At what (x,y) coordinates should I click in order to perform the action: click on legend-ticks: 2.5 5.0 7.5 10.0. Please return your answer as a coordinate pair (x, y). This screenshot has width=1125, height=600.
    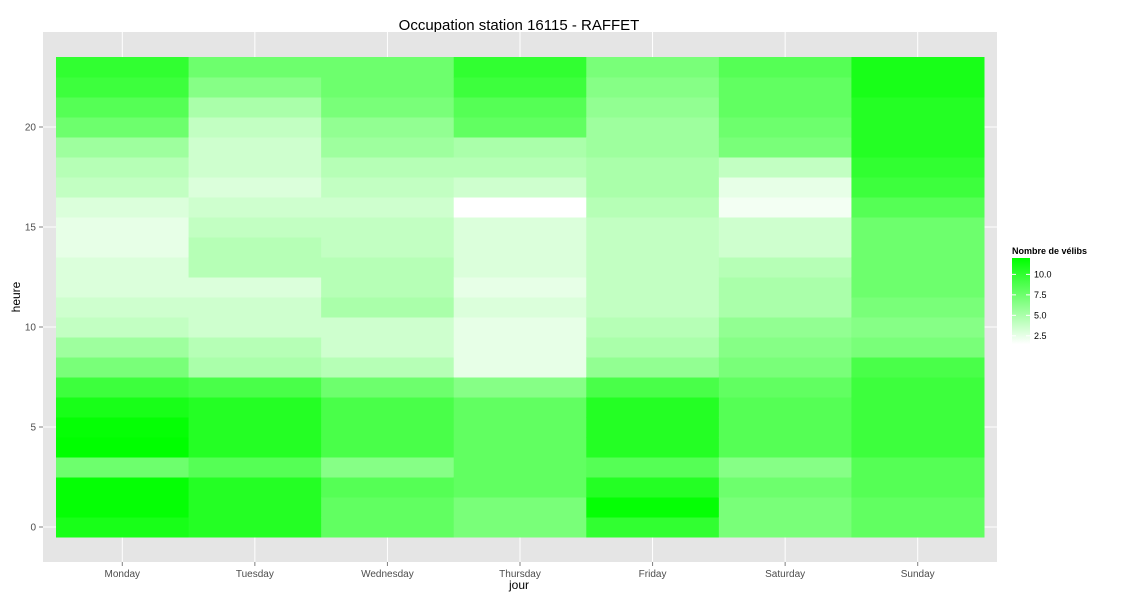
    Looking at the image, I should click on (1032, 305).